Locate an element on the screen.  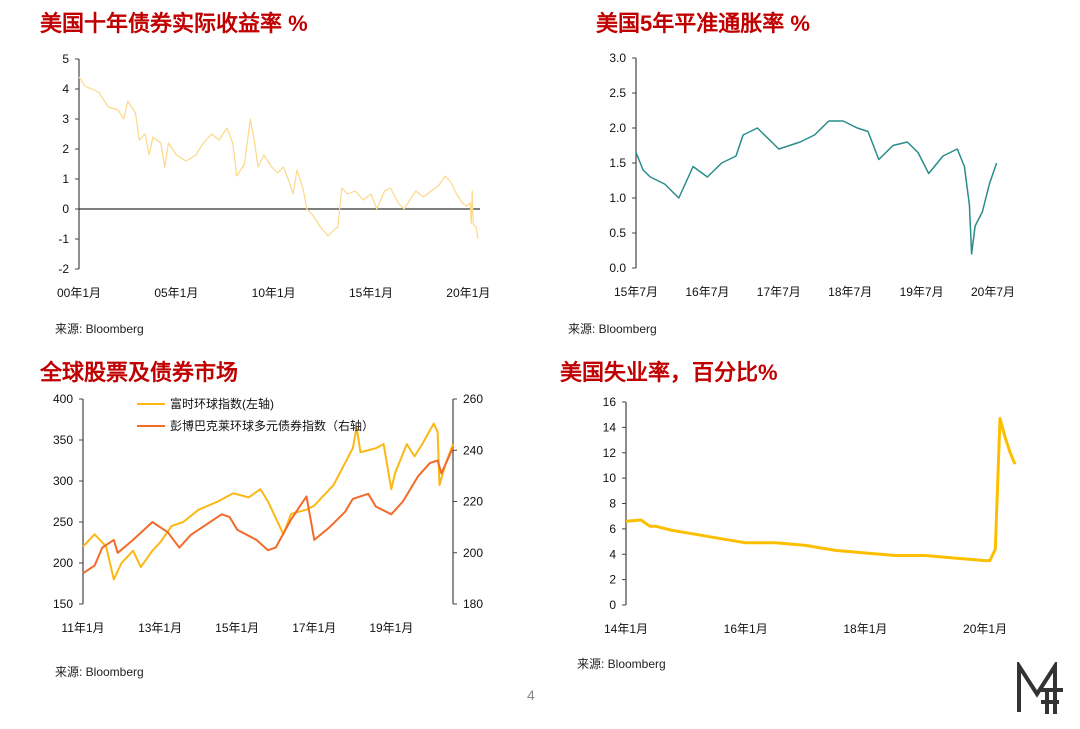
y-tick-label: 250 is located at coordinates (63, 522).